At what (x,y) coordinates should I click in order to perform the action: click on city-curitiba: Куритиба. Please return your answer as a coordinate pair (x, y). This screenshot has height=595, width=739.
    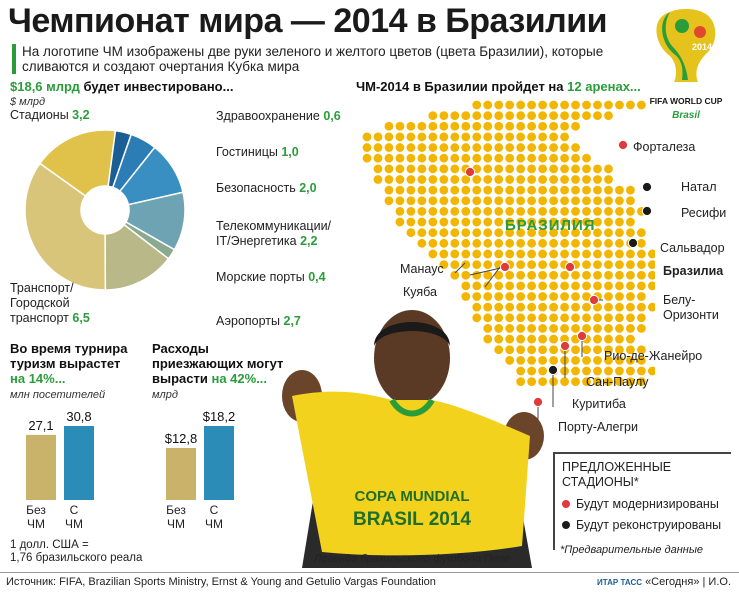
    Looking at the image, I should click on (599, 404).